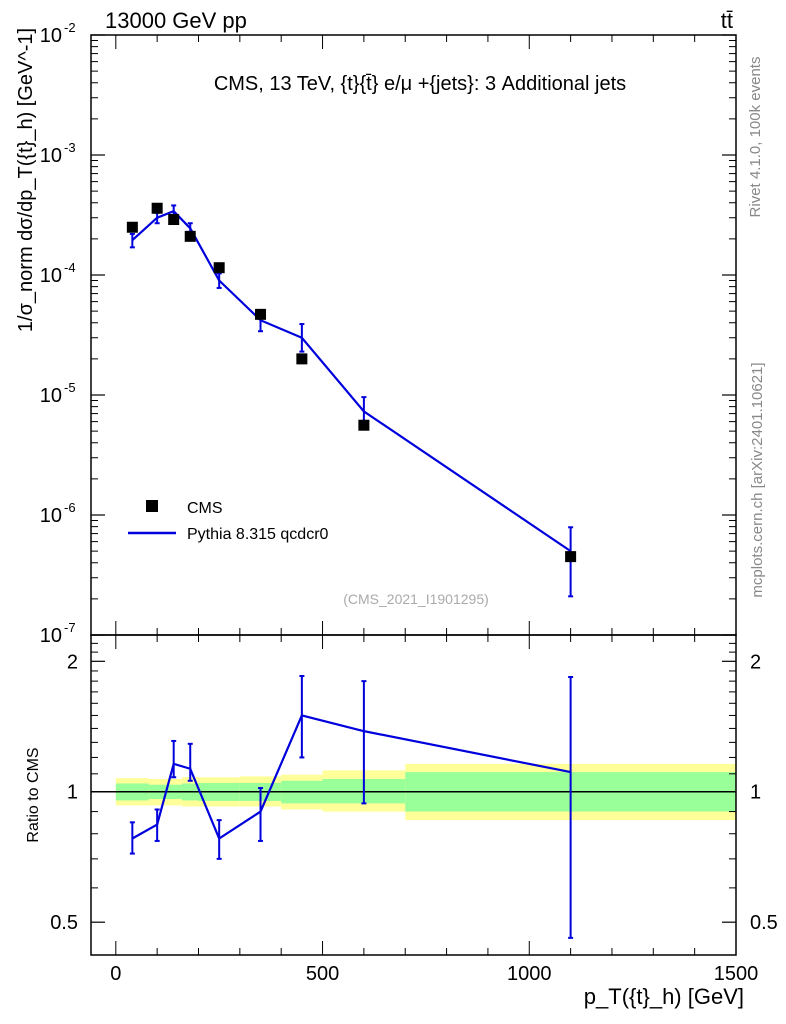 The height and width of the screenshot is (1024, 786). I want to click on analysis-watermark: (CMS_2021_I1901295), so click(416, 599).